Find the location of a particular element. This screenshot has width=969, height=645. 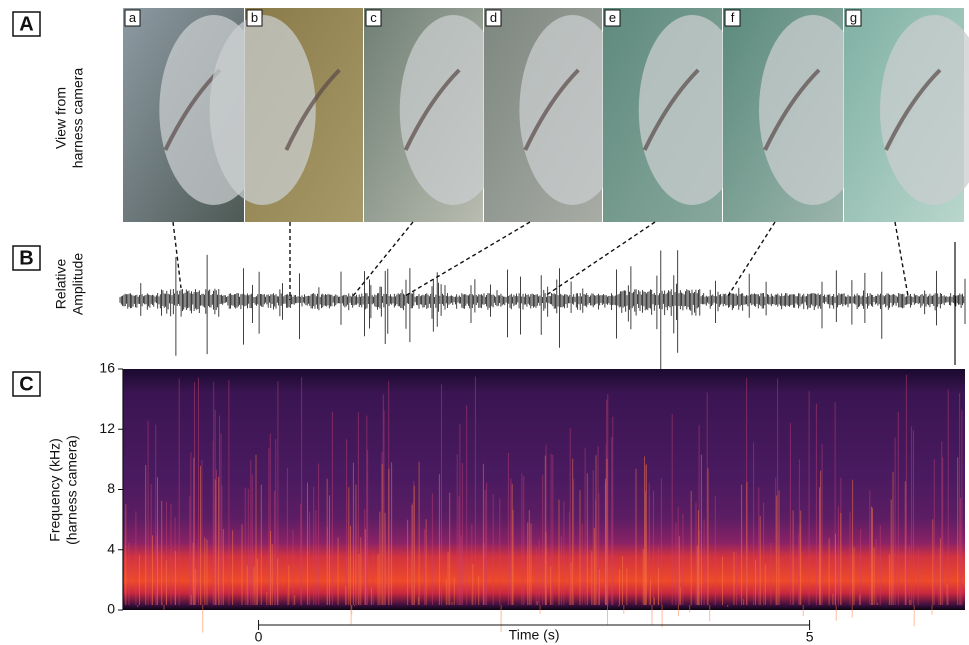

photo-tag: f is located at coordinates (733, 17).